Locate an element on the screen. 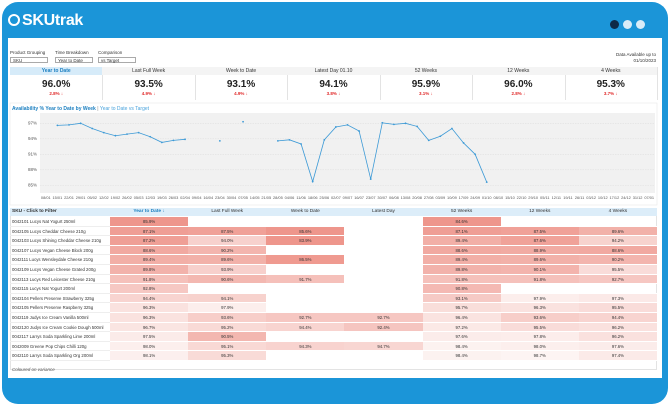  x-tick-label: 19/11 is located at coordinates (567, 197).